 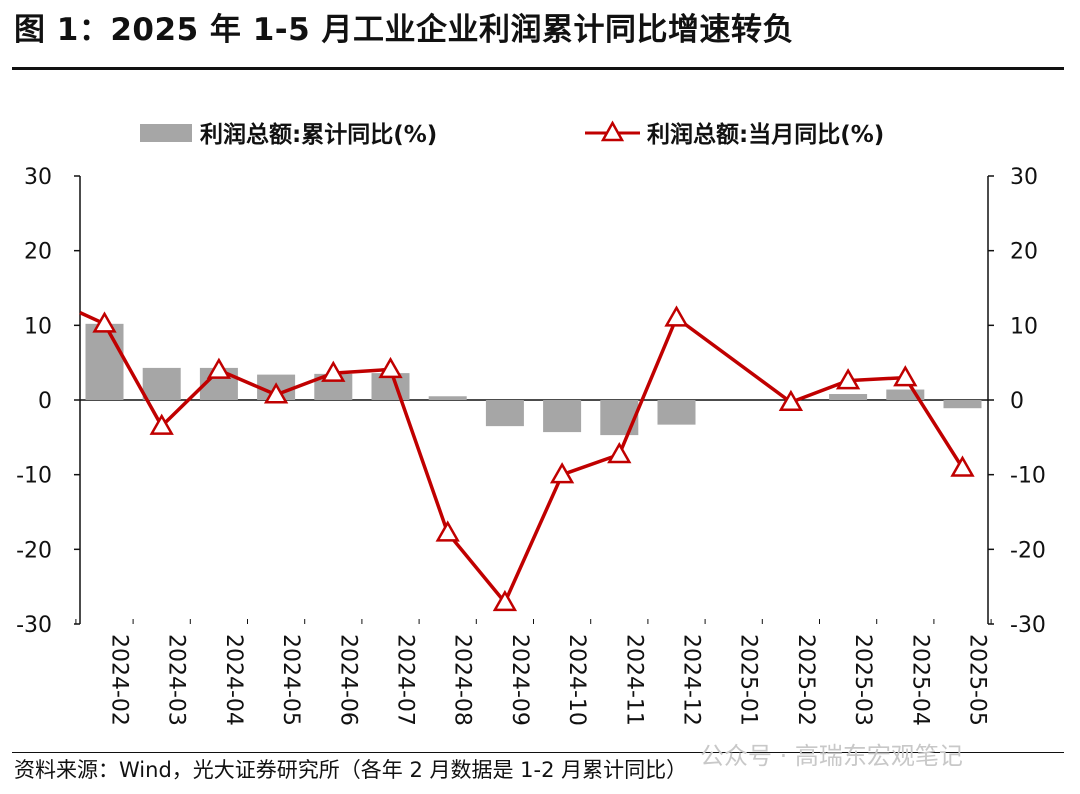 I want to click on y-left-tick-label: 30, so click(x=38, y=177).